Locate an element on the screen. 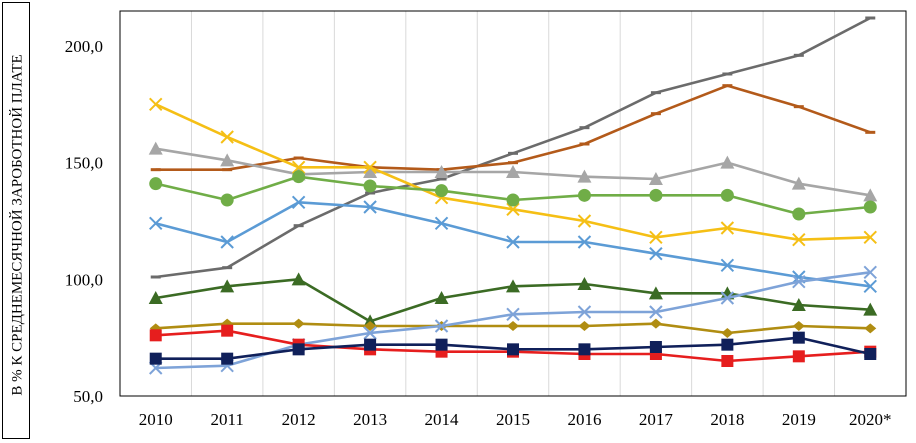 The image size is (916, 443). y-tick-labels: 50,0 100,0 150,0 200,0 is located at coordinates (84, 221).